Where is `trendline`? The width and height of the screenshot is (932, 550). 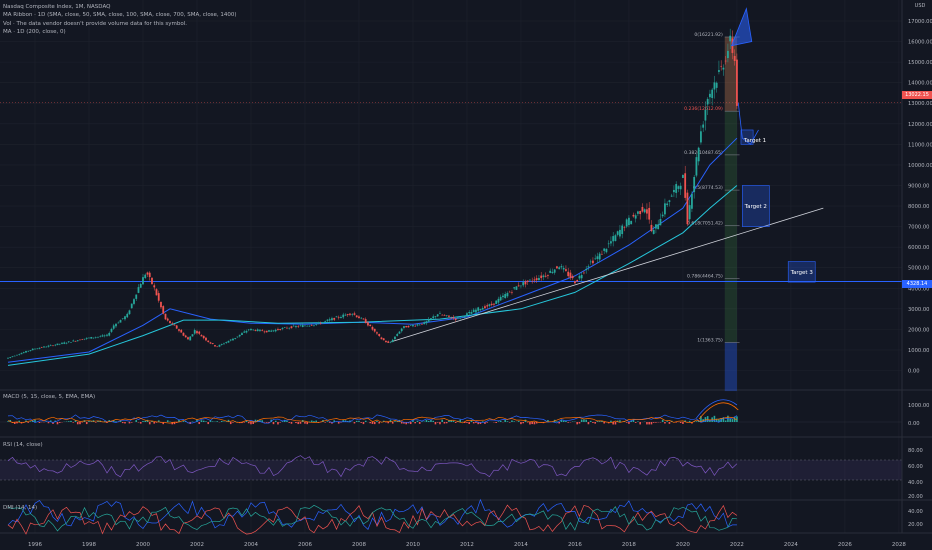
trendline is located at coordinates (607, 275).